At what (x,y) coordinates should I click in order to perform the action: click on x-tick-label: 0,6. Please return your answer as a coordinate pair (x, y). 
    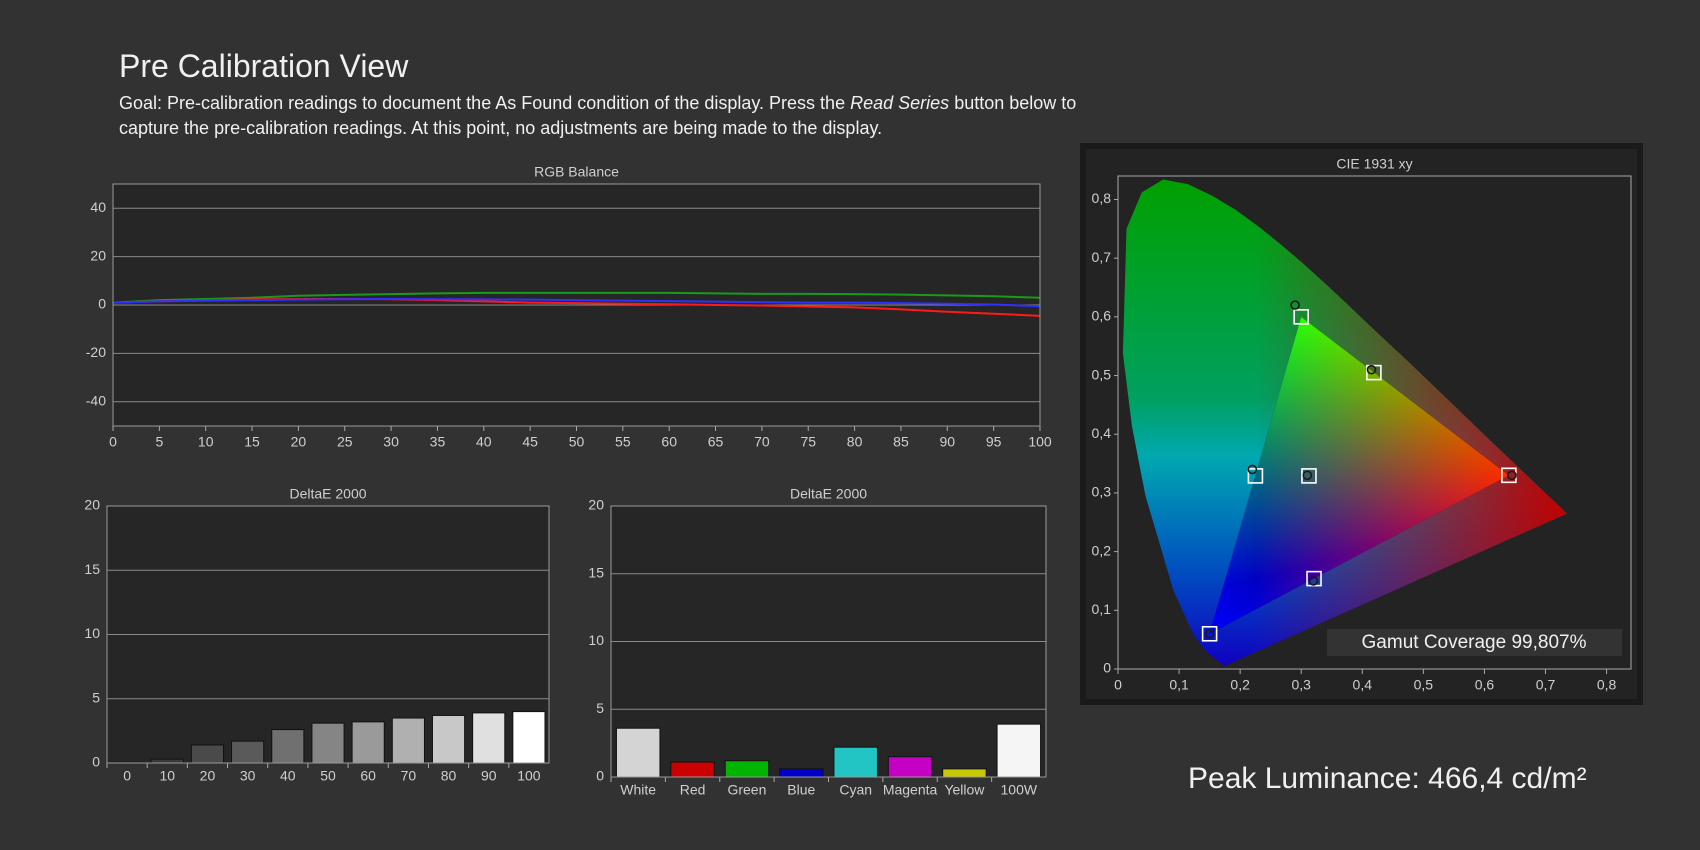
    Looking at the image, I should click on (1485, 685).